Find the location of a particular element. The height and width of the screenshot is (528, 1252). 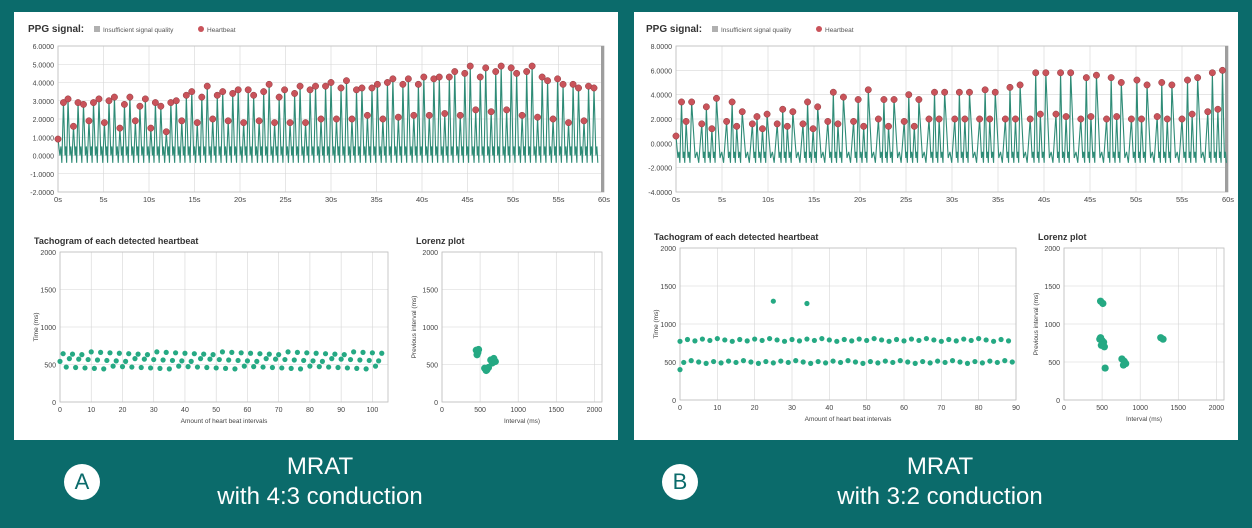

ppg-xtick: 60s is located at coordinates (604, 199).